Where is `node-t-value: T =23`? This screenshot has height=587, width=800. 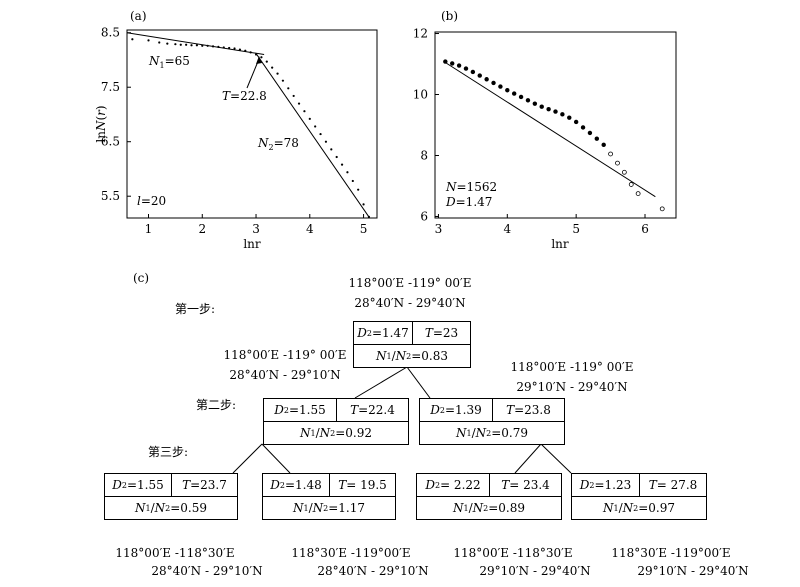
node-t-value: T =23 is located at coordinates (441, 333).